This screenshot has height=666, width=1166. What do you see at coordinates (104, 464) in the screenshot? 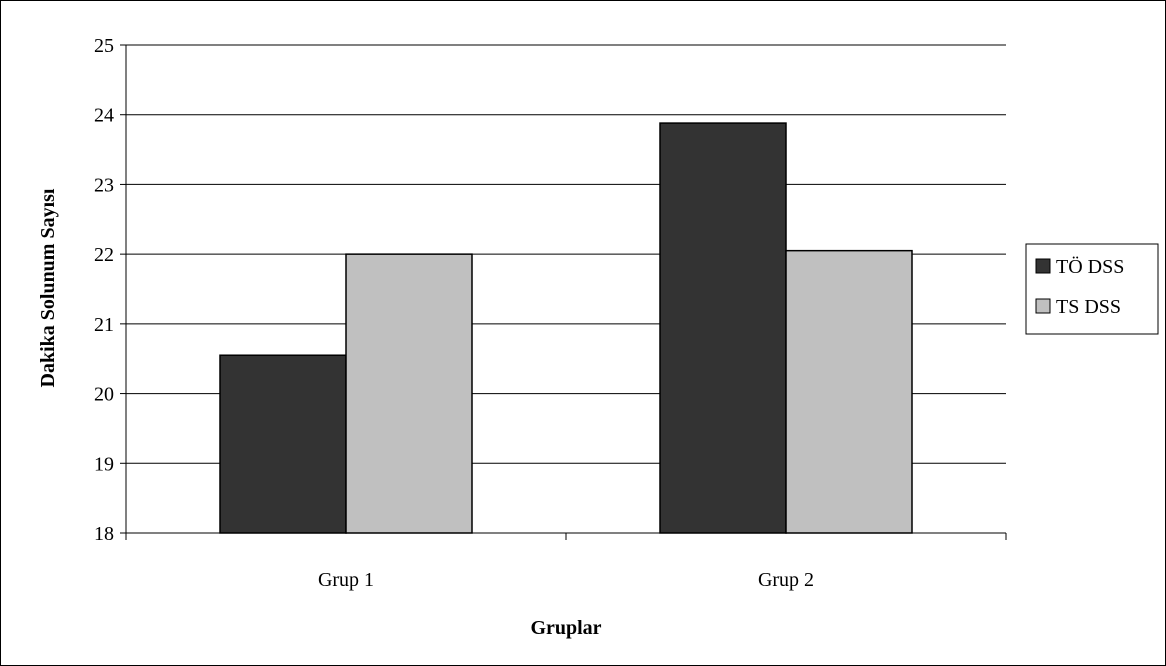
I see `y-tick-label: 19` at bounding box center [104, 464].